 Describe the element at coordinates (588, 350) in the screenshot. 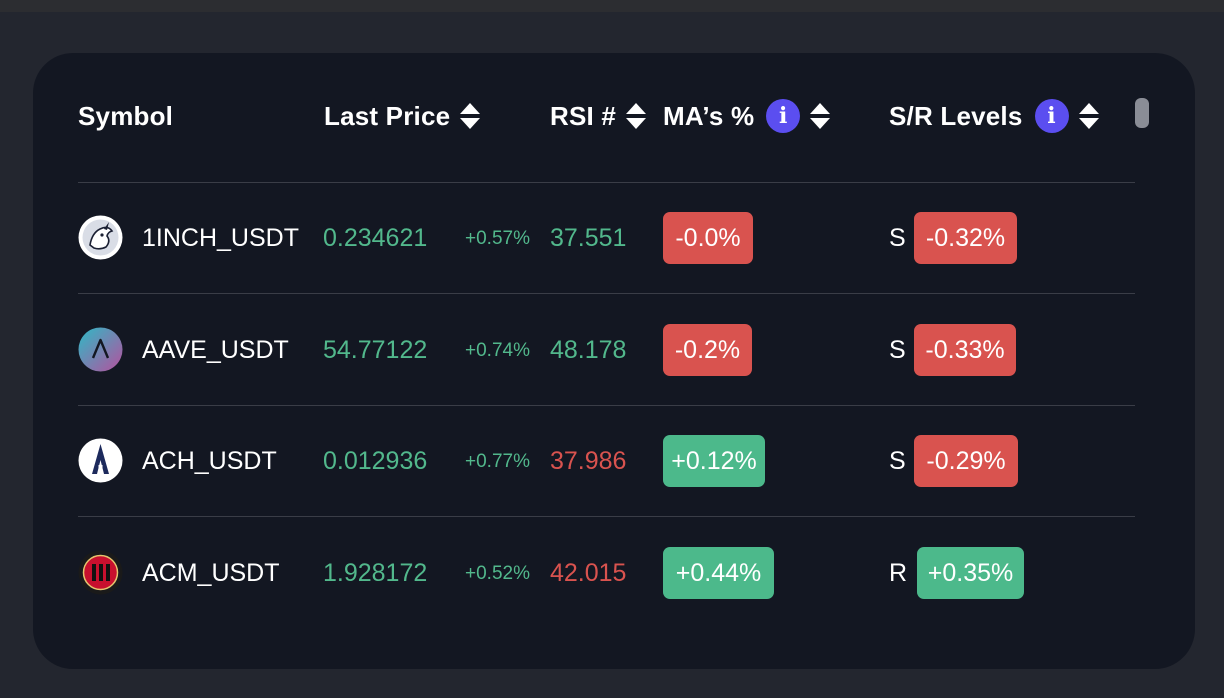

I see `rsi-value: 48.178` at that location.